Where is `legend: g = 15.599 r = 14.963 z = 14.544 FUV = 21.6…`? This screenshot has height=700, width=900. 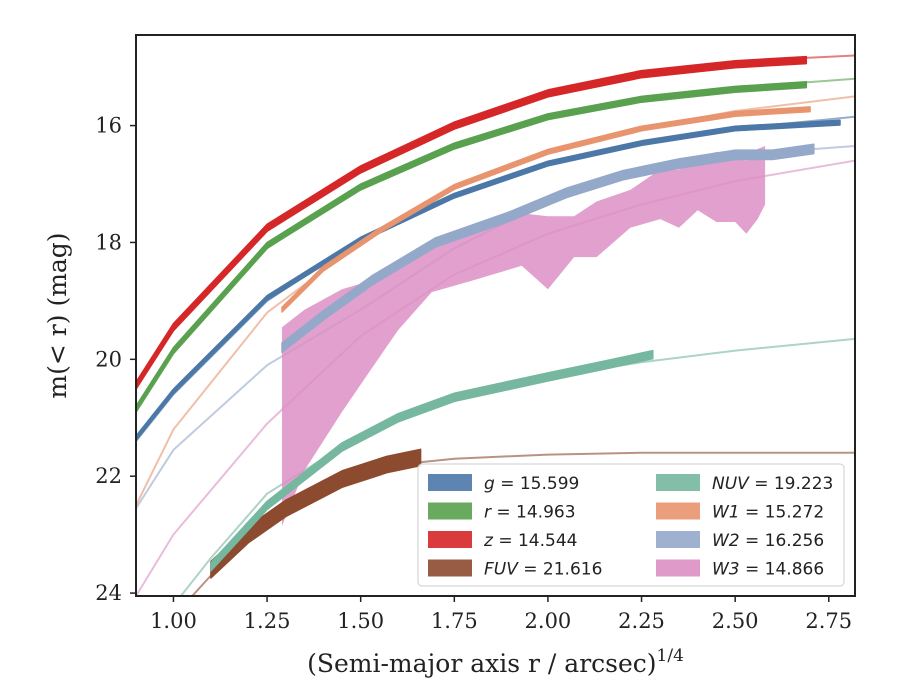
legend: g = 15.599 r = 14.963 z = 14.544 FUV = 21.6… is located at coordinates (631, 525).